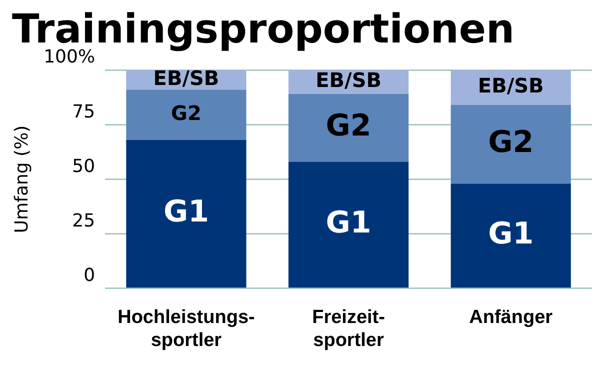  I want to click on y-tick-label: 0, so click(90, 275).